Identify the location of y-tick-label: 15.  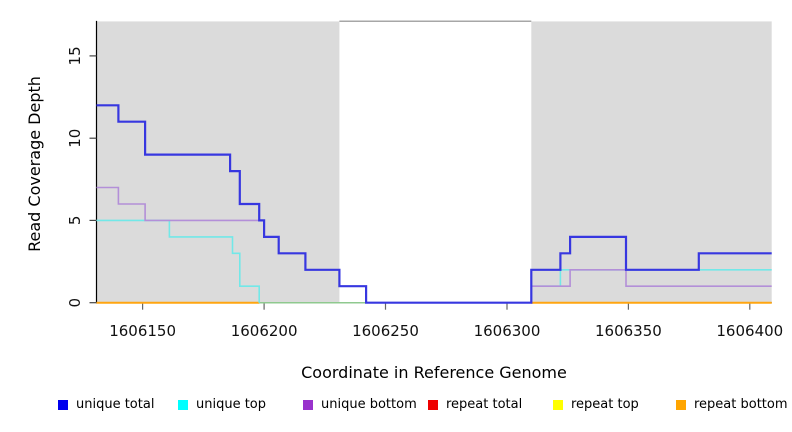
(75, 55).